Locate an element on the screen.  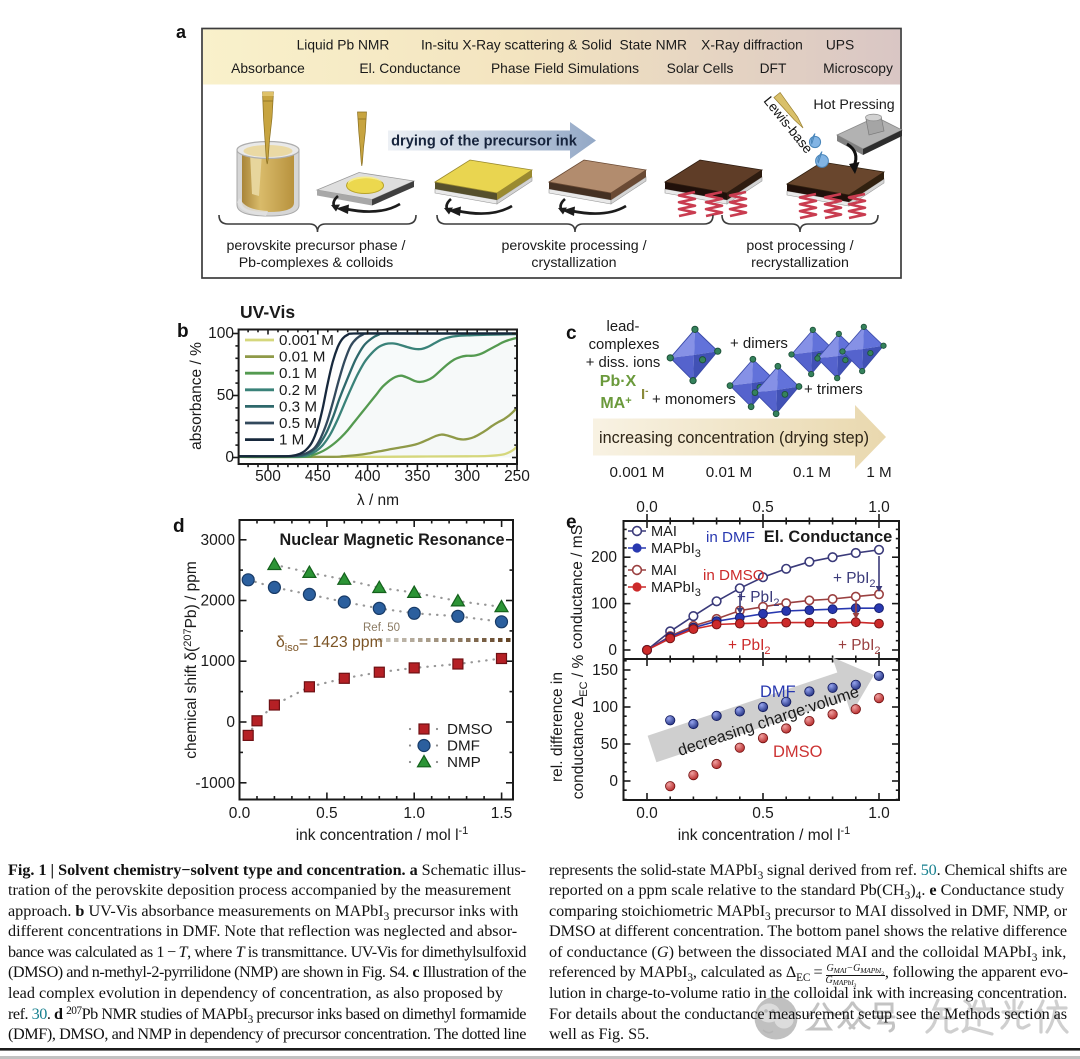
svg-text: 0.5 M is located at coordinates (298, 423).